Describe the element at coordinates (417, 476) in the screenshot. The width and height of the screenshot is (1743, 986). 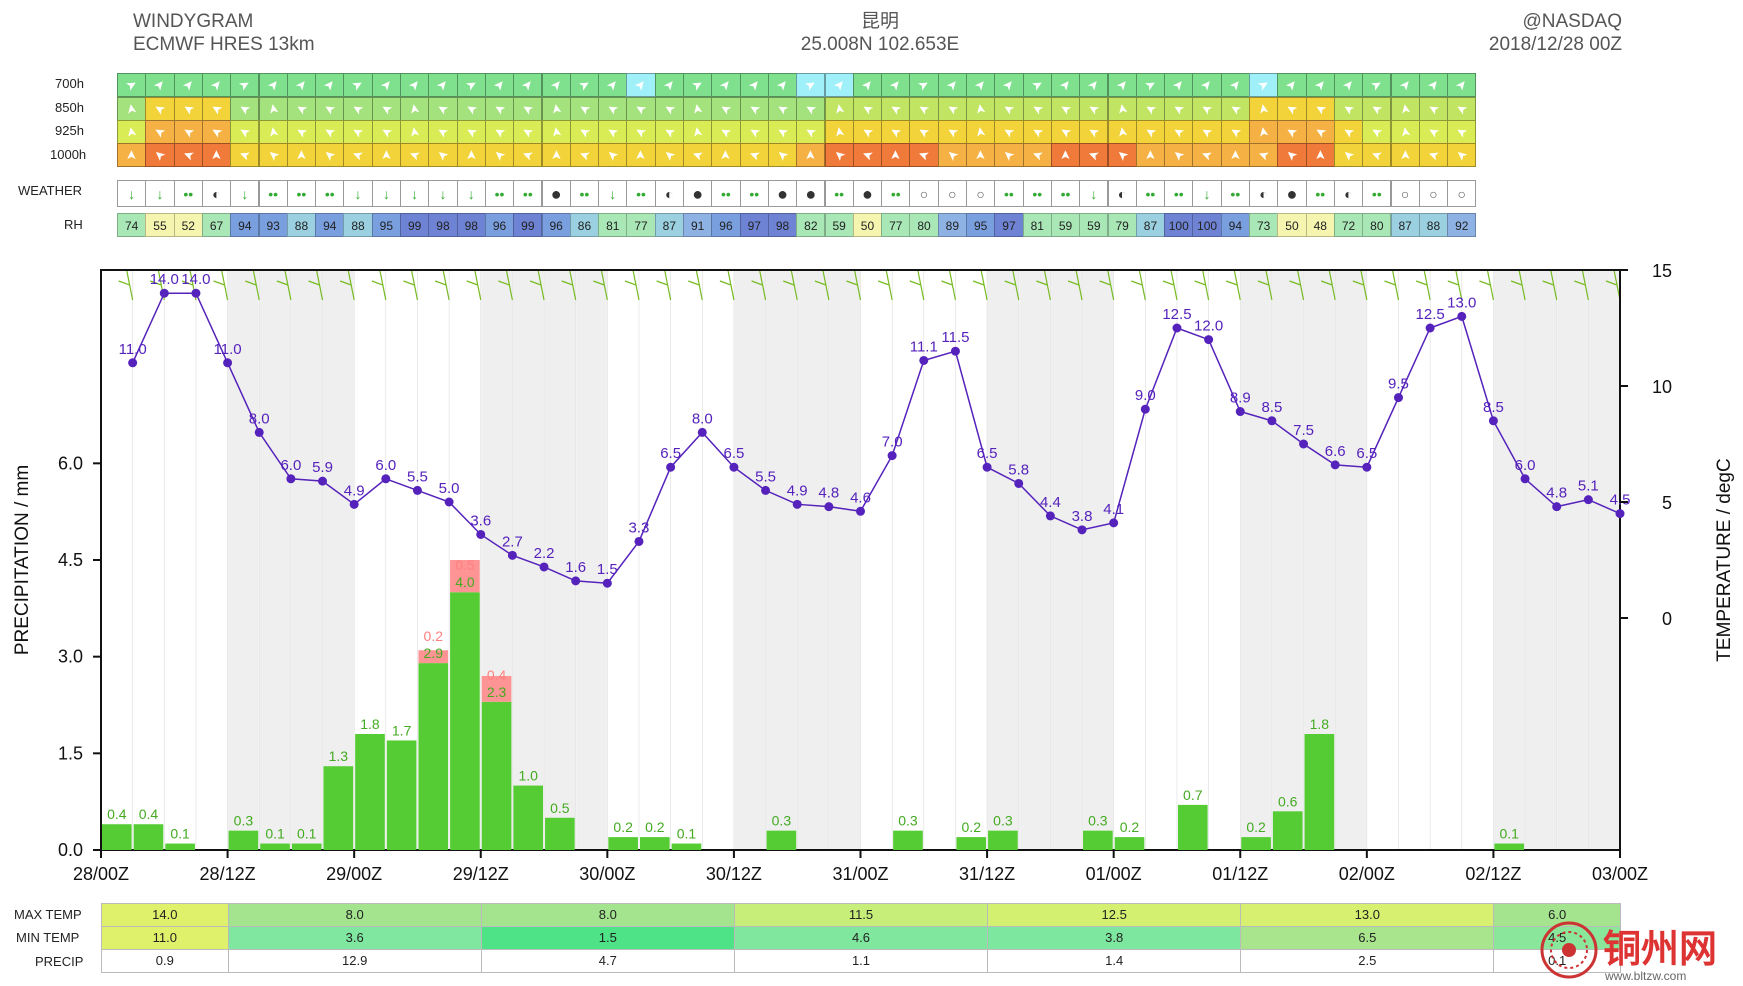
I see `temperature-label: 5.5` at that location.